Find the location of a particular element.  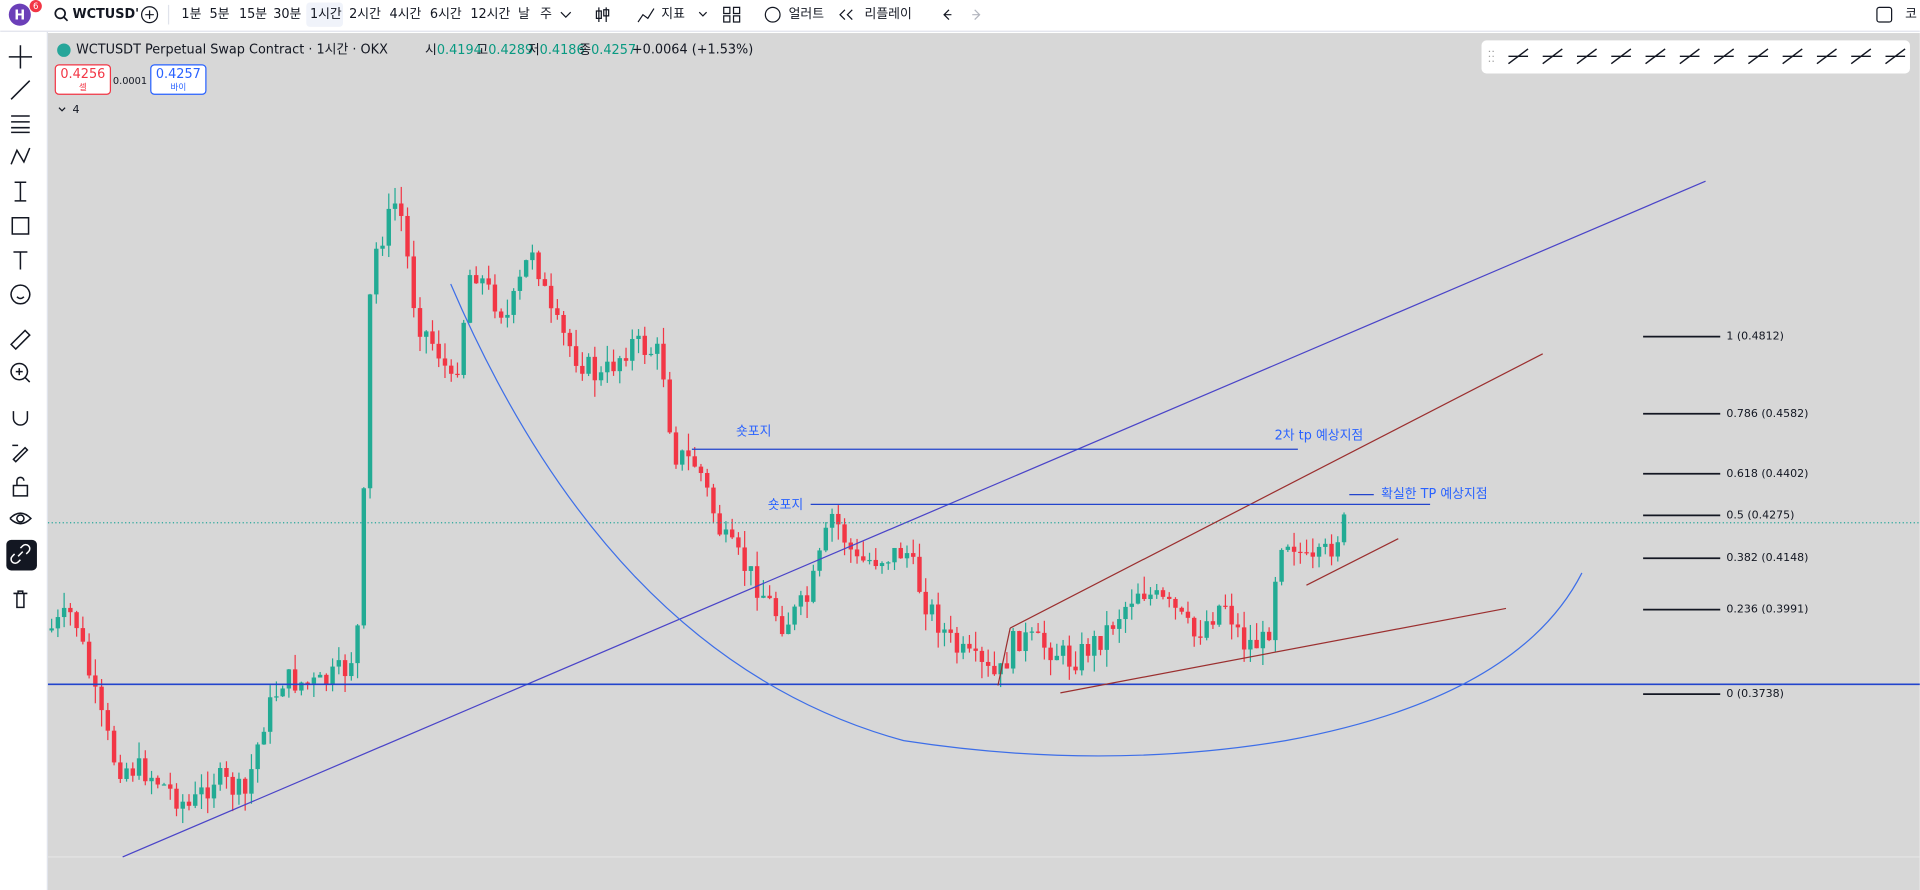

interval: 1분 is located at coordinates (191, 14).